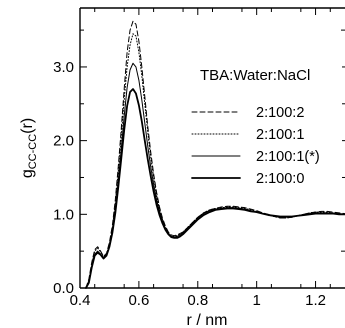 This screenshot has height=328, width=345. What do you see at coordinates (33, 151) in the screenshot?
I see `y-axis-label-sub: CC-CC` at bounding box center [33, 151].